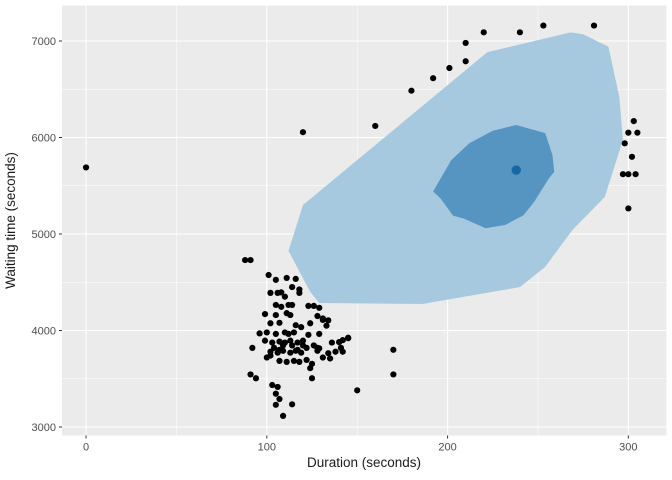 The width and height of the screenshot is (672, 480). Describe the element at coordinates (364, 462) in the screenshot. I see `x-axis-title: Duration (seconds)` at that location.